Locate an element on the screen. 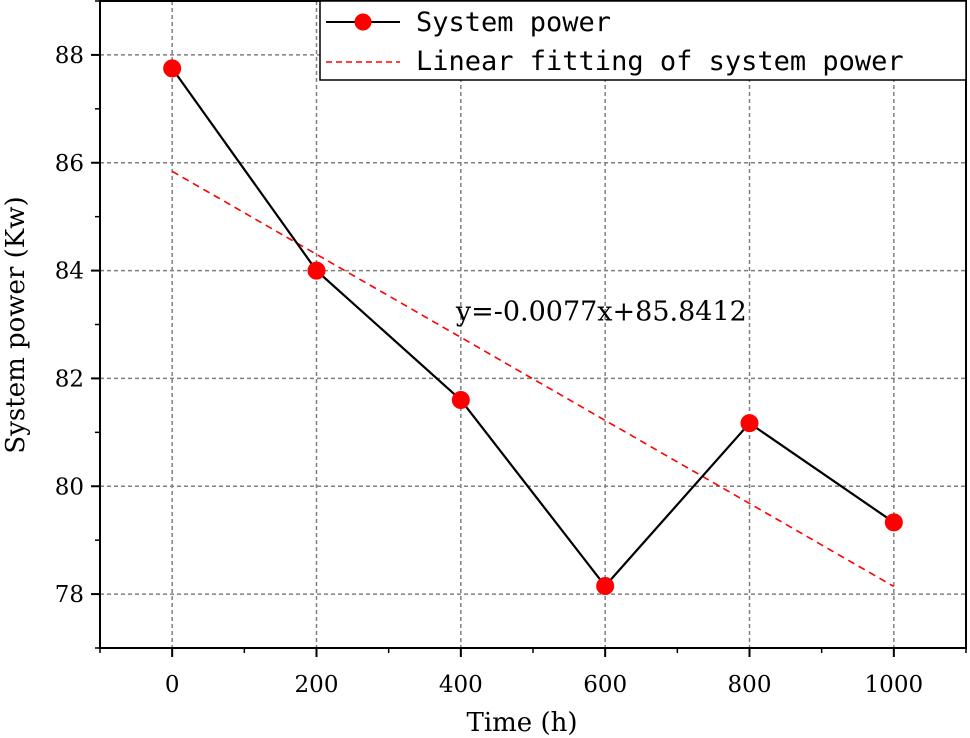  legend-label-system-power: System power is located at coordinates (513, 22).